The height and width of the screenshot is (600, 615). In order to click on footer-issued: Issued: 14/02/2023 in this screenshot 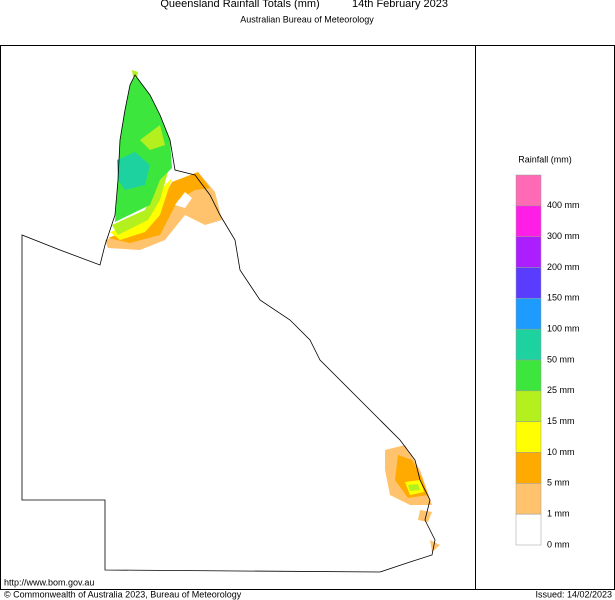, I will do `click(573, 594)`.